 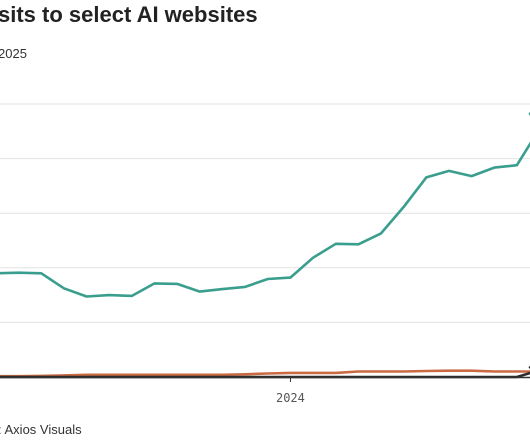 I want to click on source-note: : Axios Visuals, so click(x=41, y=429).